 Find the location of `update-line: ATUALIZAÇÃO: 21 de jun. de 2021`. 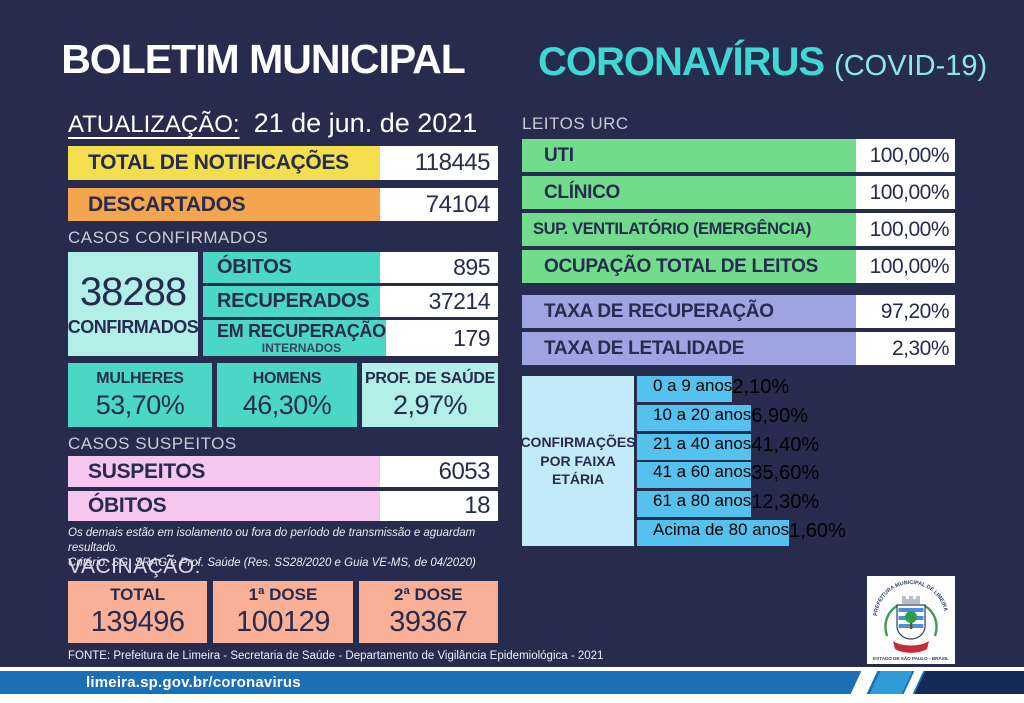

update-line: ATUALIZAÇÃO: 21 de jun. de 2021 is located at coordinates (272, 123).